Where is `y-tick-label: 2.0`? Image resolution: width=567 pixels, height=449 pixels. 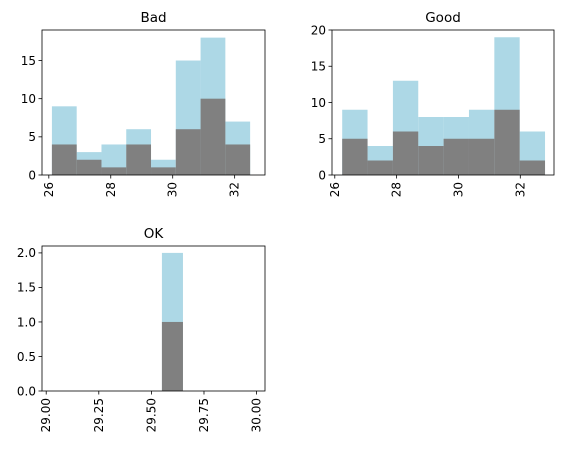 y-tick-label: 2.0 is located at coordinates (26, 253).